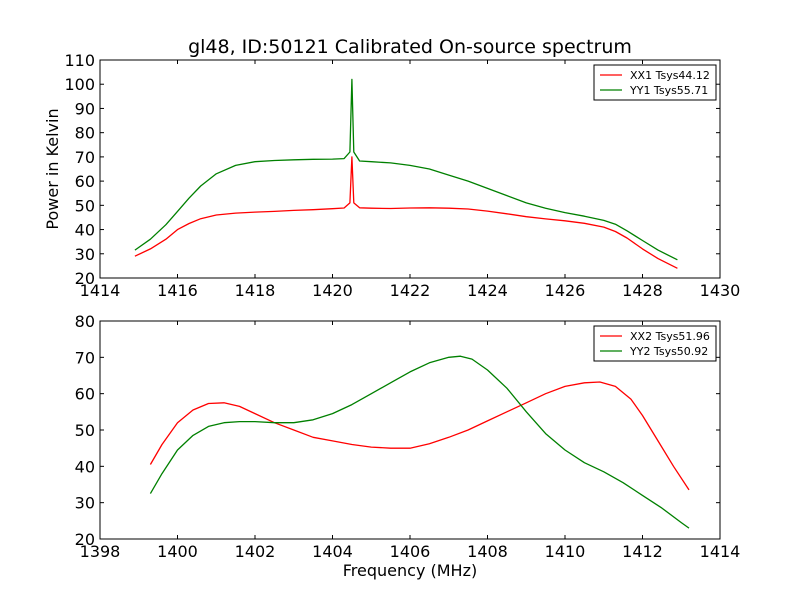 Image resolution: width=800 pixels, height=600 pixels. Describe the element at coordinates (410, 551) in the screenshot. I see `x-tick-label: 1406` at that location.